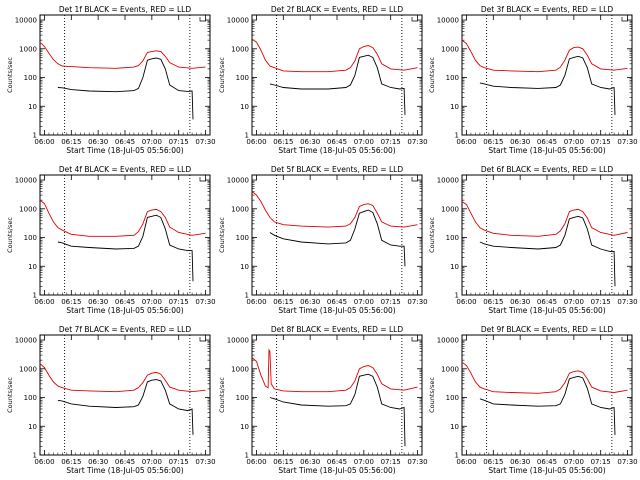  Describe the element at coordinates (547, 169) in the screenshot. I see `panel-title: Det 6f BLACK = Events, RED = LLD` at that location.